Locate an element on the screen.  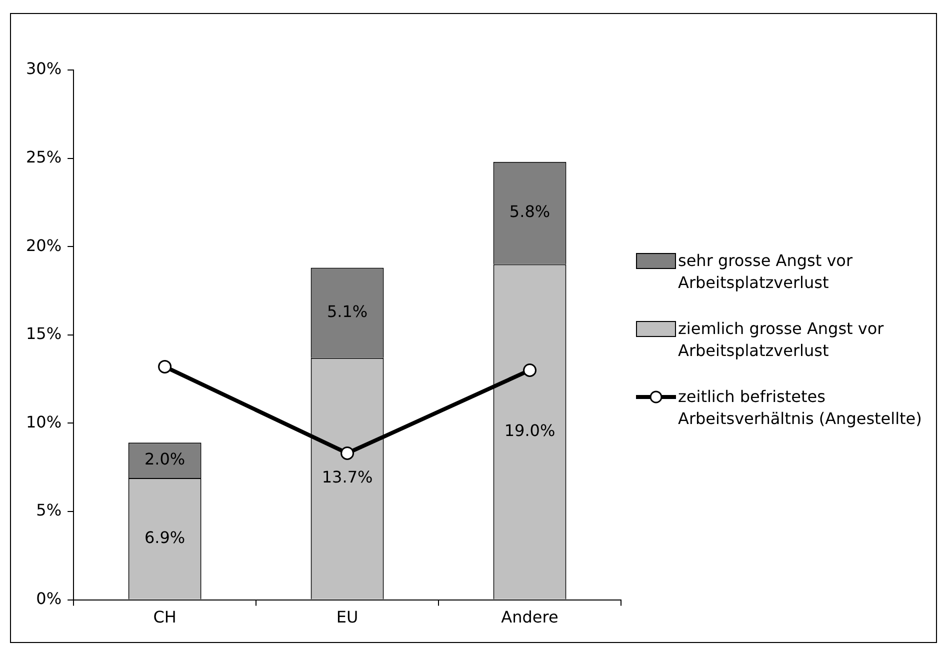
data-label: 2.0% is located at coordinates (165, 458).